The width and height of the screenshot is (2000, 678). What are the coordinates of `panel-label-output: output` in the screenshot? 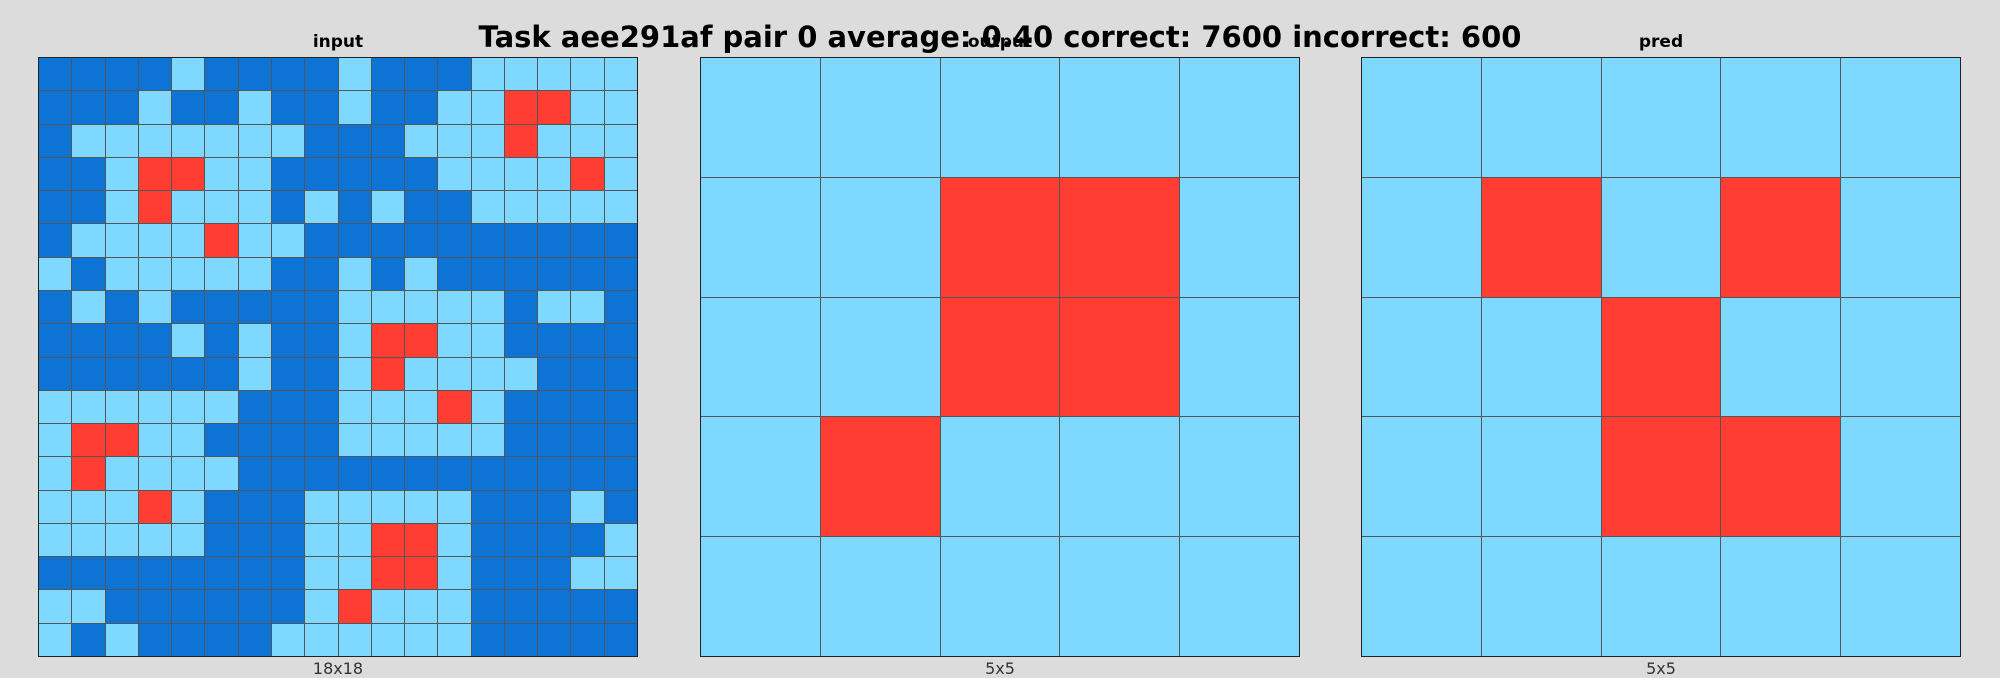 It's located at (1000, 42).